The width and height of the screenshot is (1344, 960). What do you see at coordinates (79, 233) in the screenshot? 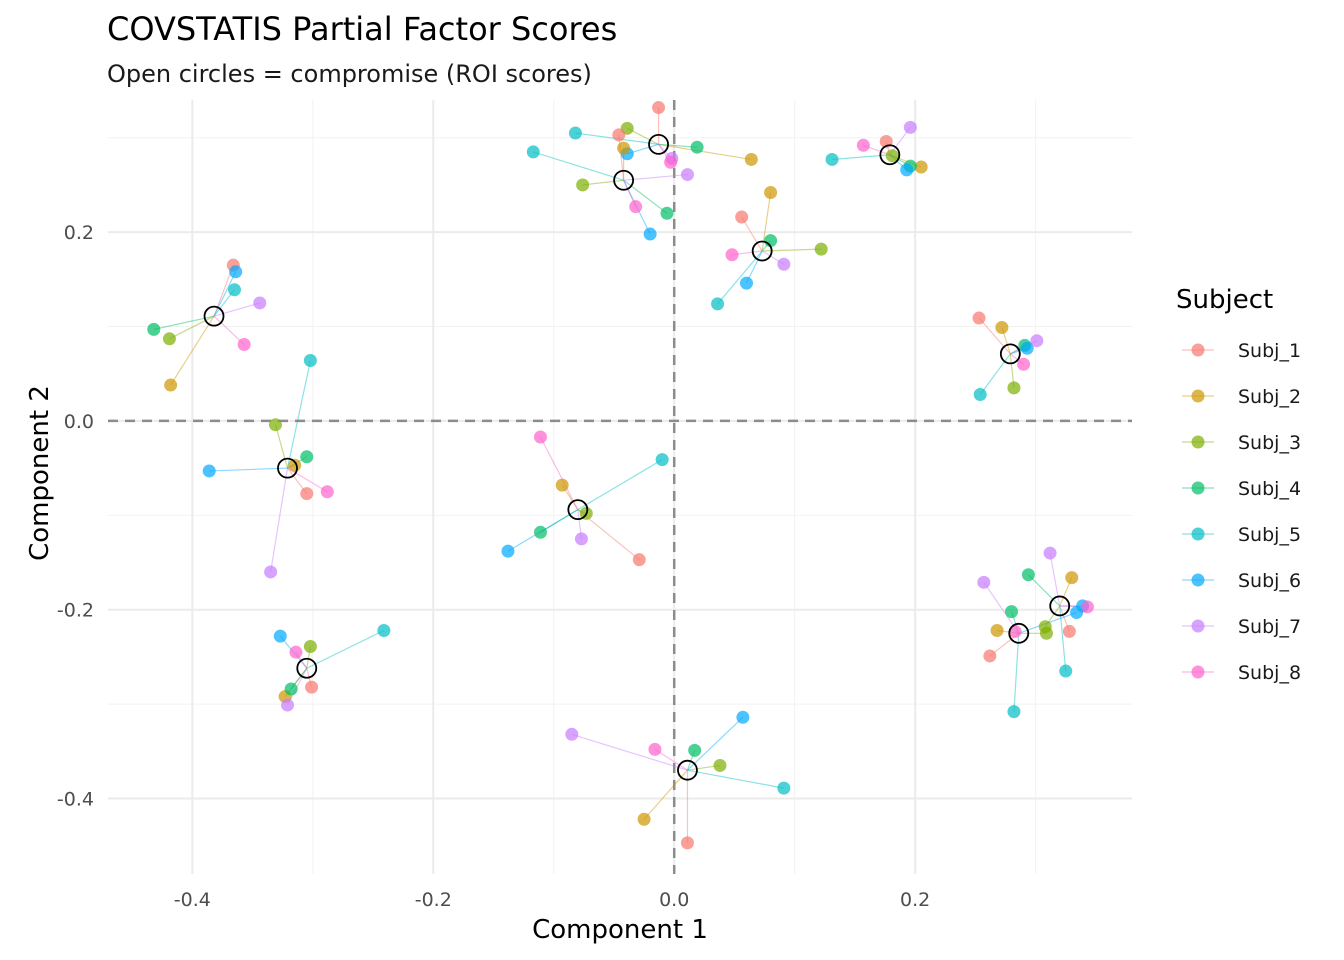
I see `y-tick-label: 0.2` at bounding box center [79, 233].